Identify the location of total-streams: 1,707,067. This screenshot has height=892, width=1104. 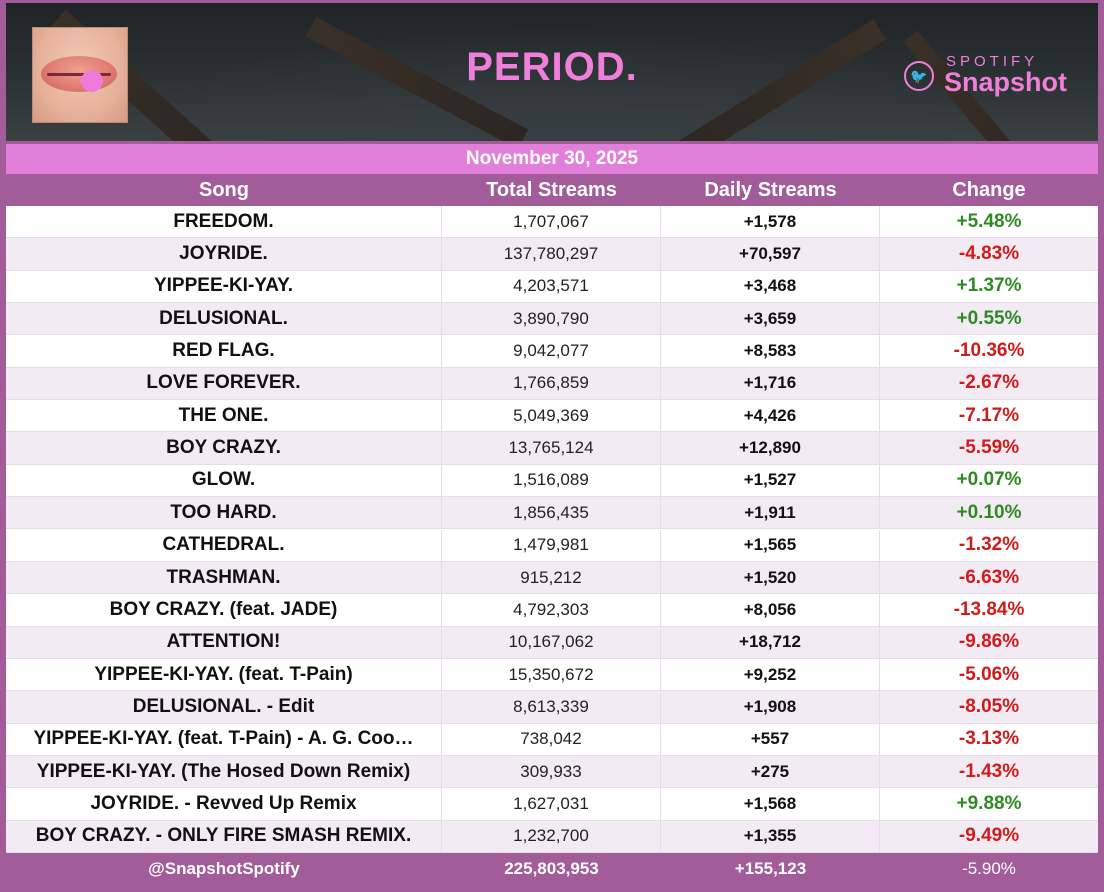
(551, 222).